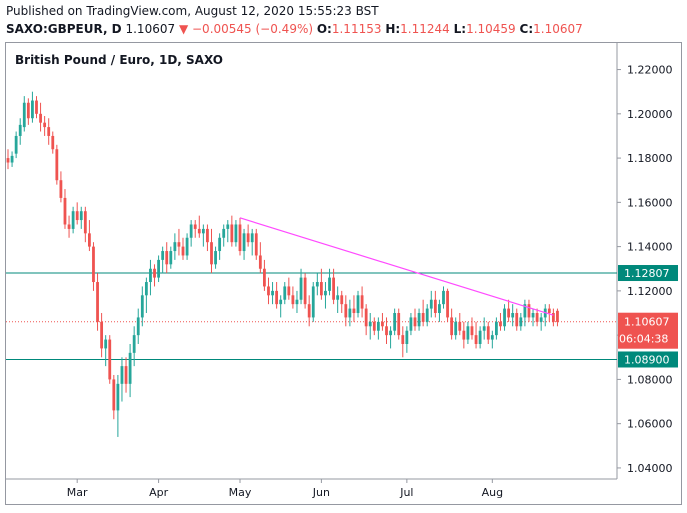 Image resolution: width=687 pixels, height=513 pixels. Describe the element at coordinates (558, 29) in the screenshot. I see `close-value: 1.10607` at that location.